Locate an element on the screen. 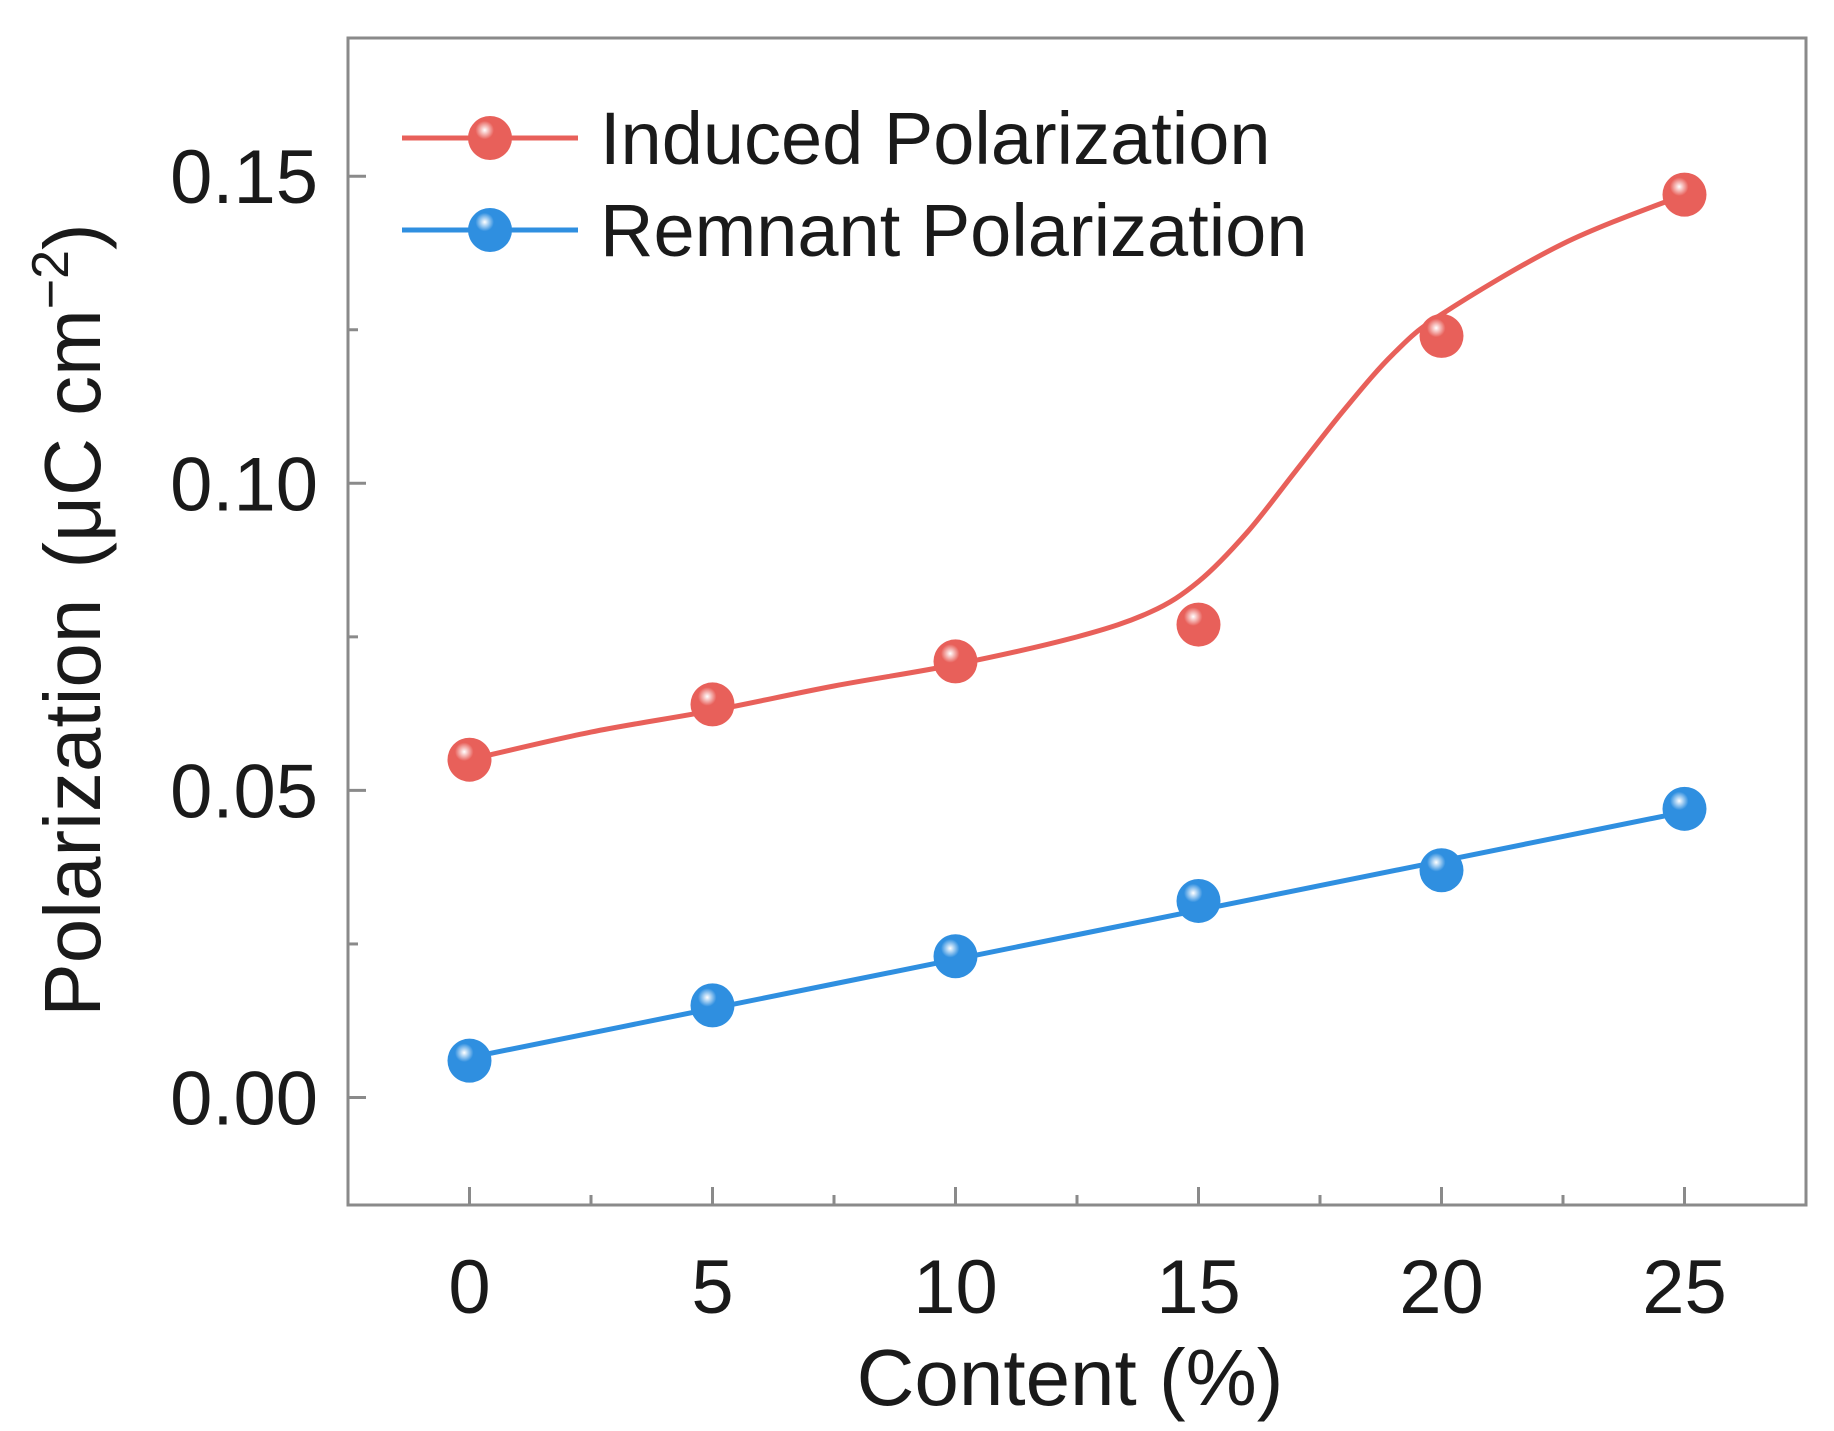 The width and height of the screenshot is (1834, 1431). y-axis-title-exponent: −2 is located at coordinates (51, 279).